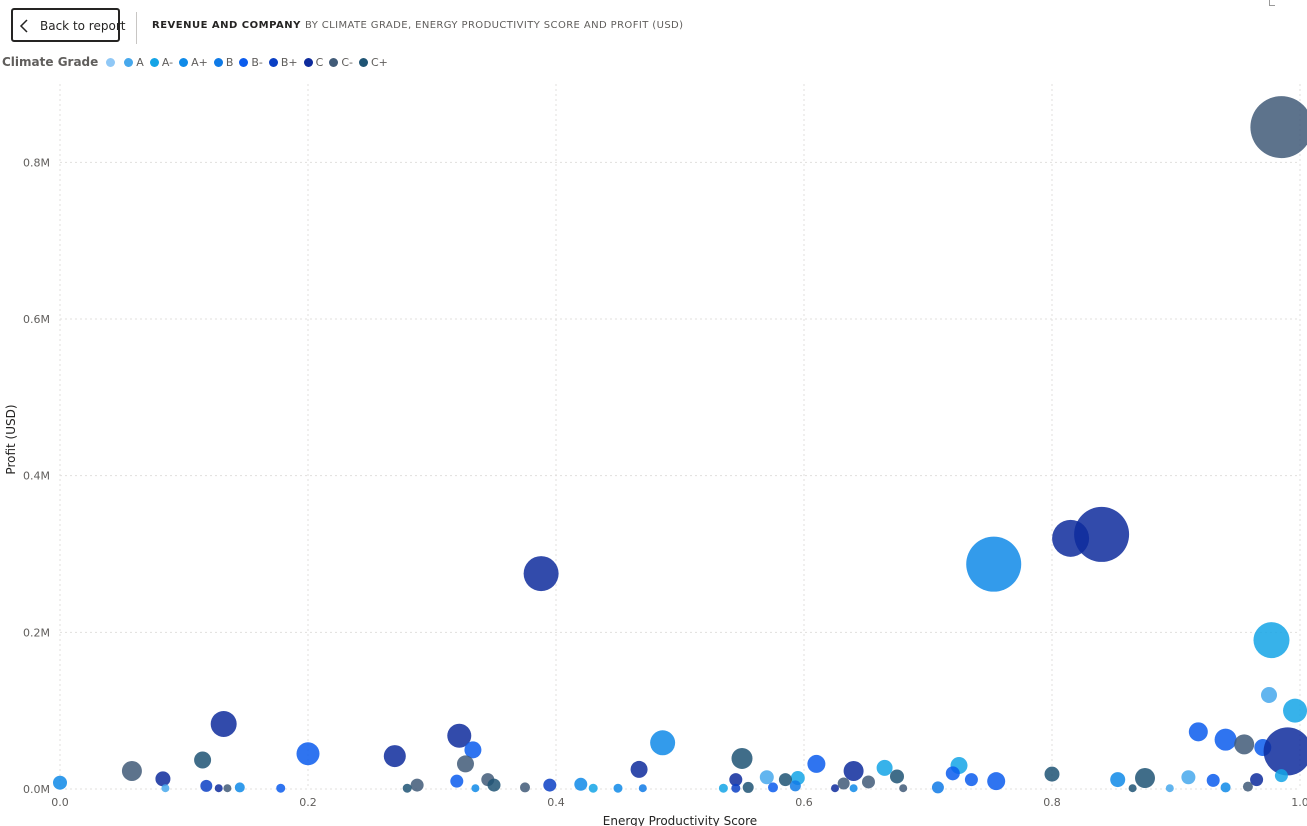  I want to click on legend-item-bminus: B-, so click(251, 62).